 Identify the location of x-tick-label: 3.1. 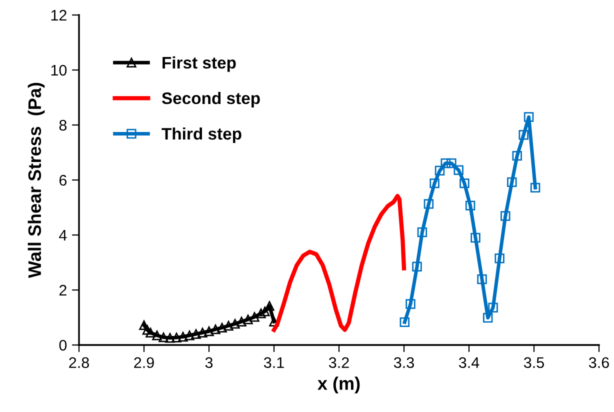
(274, 362).